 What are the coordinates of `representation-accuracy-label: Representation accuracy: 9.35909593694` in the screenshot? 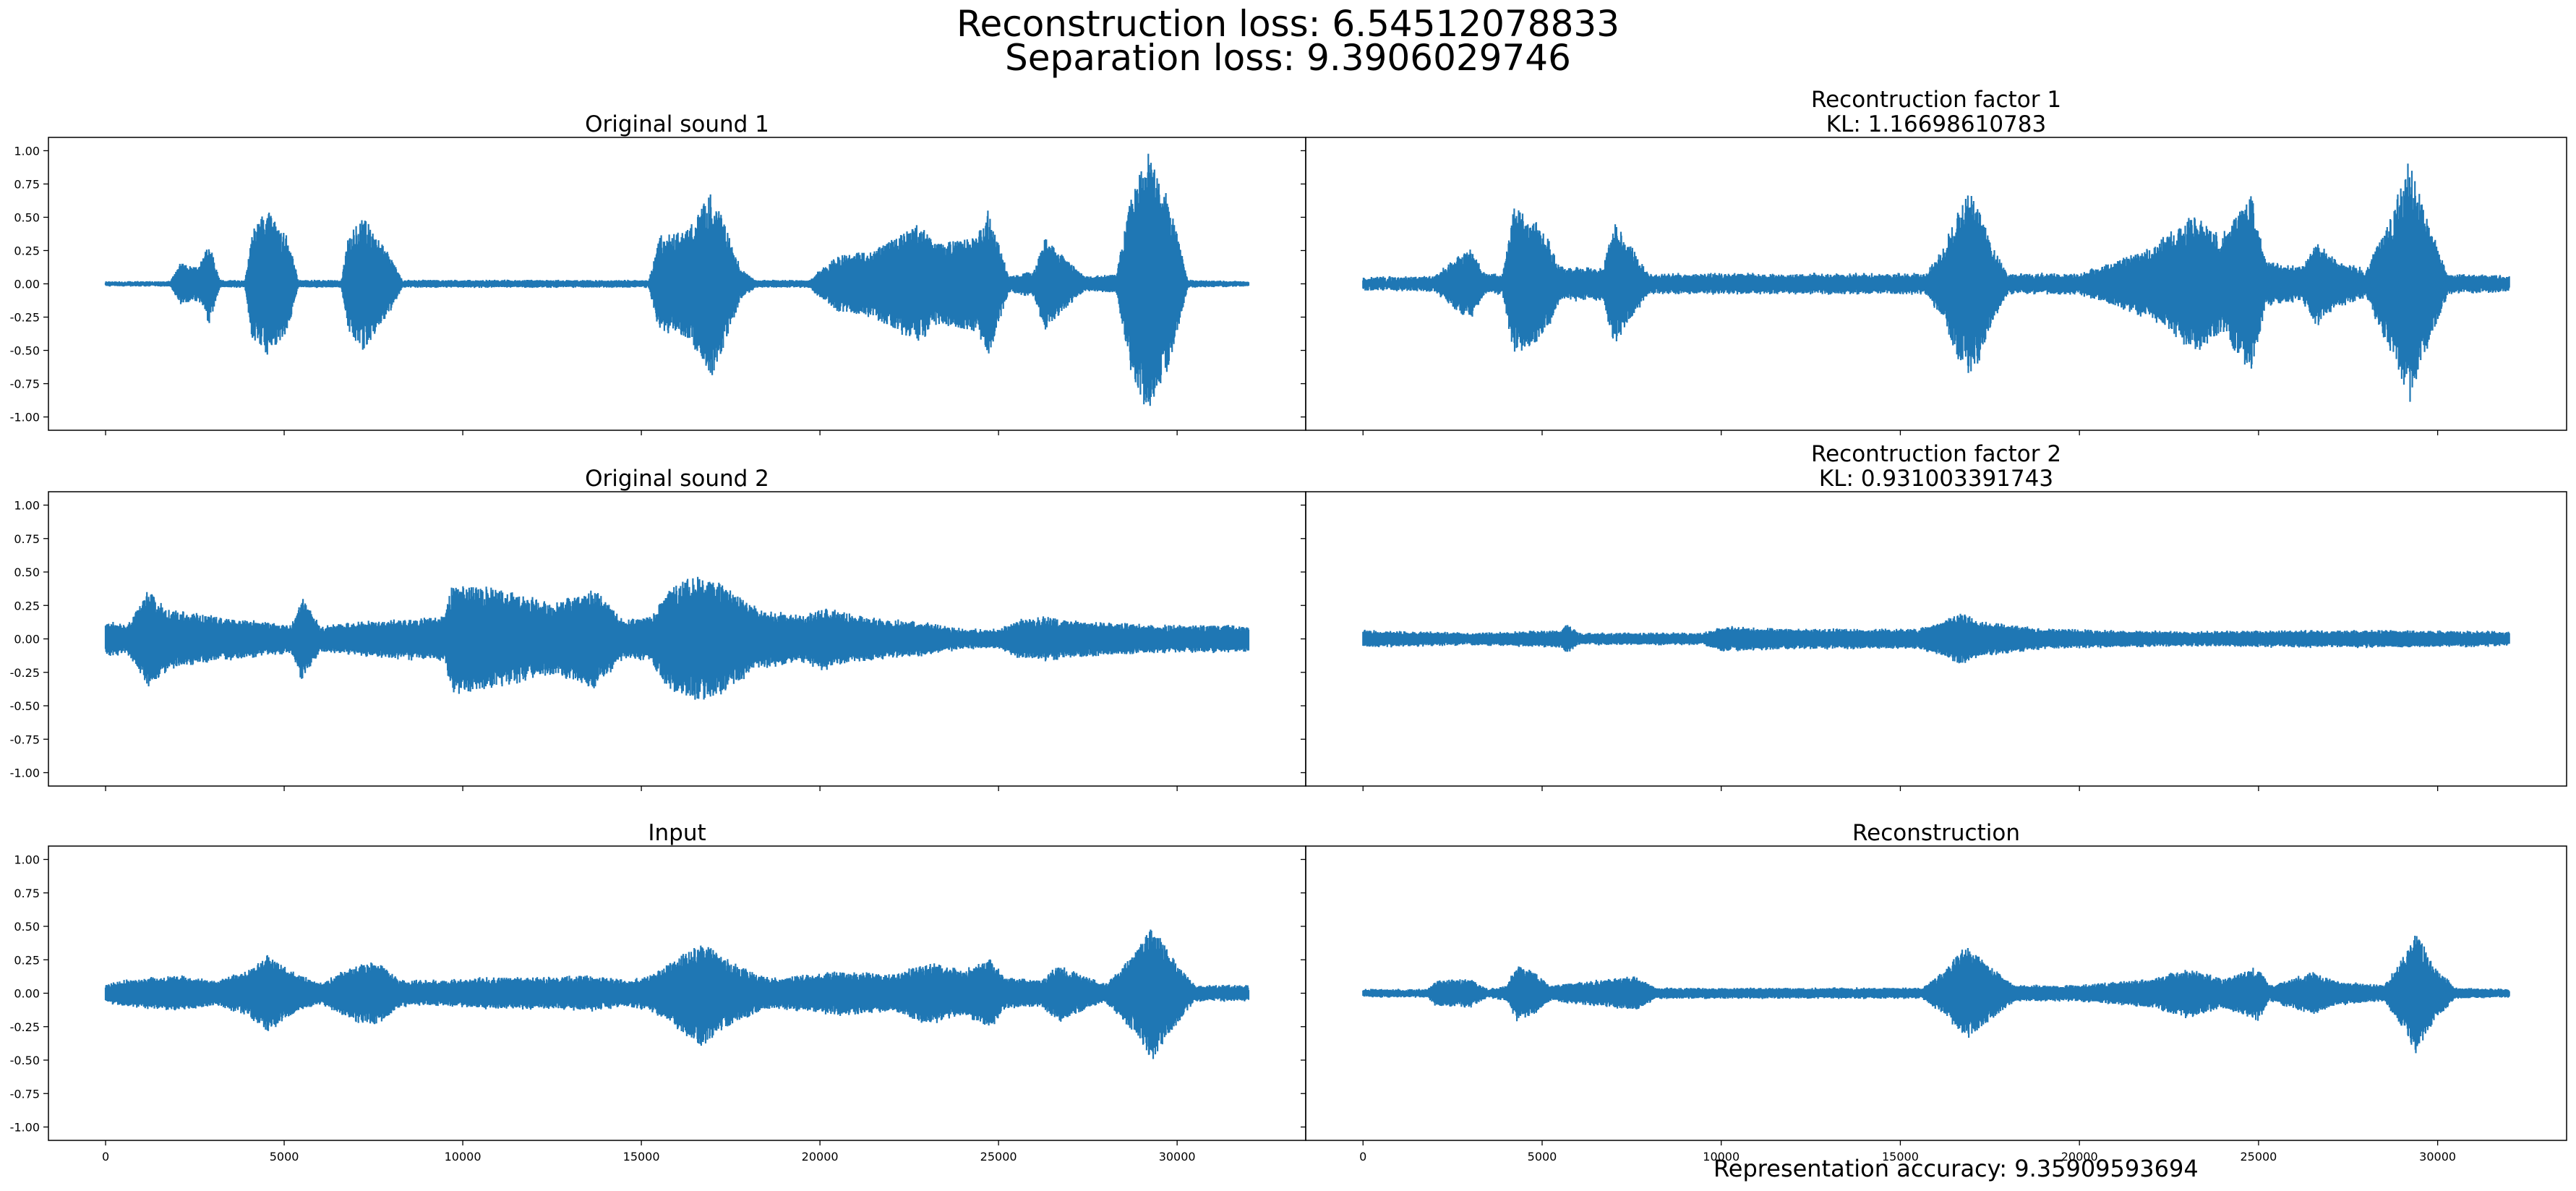 It's located at (1956, 1168).